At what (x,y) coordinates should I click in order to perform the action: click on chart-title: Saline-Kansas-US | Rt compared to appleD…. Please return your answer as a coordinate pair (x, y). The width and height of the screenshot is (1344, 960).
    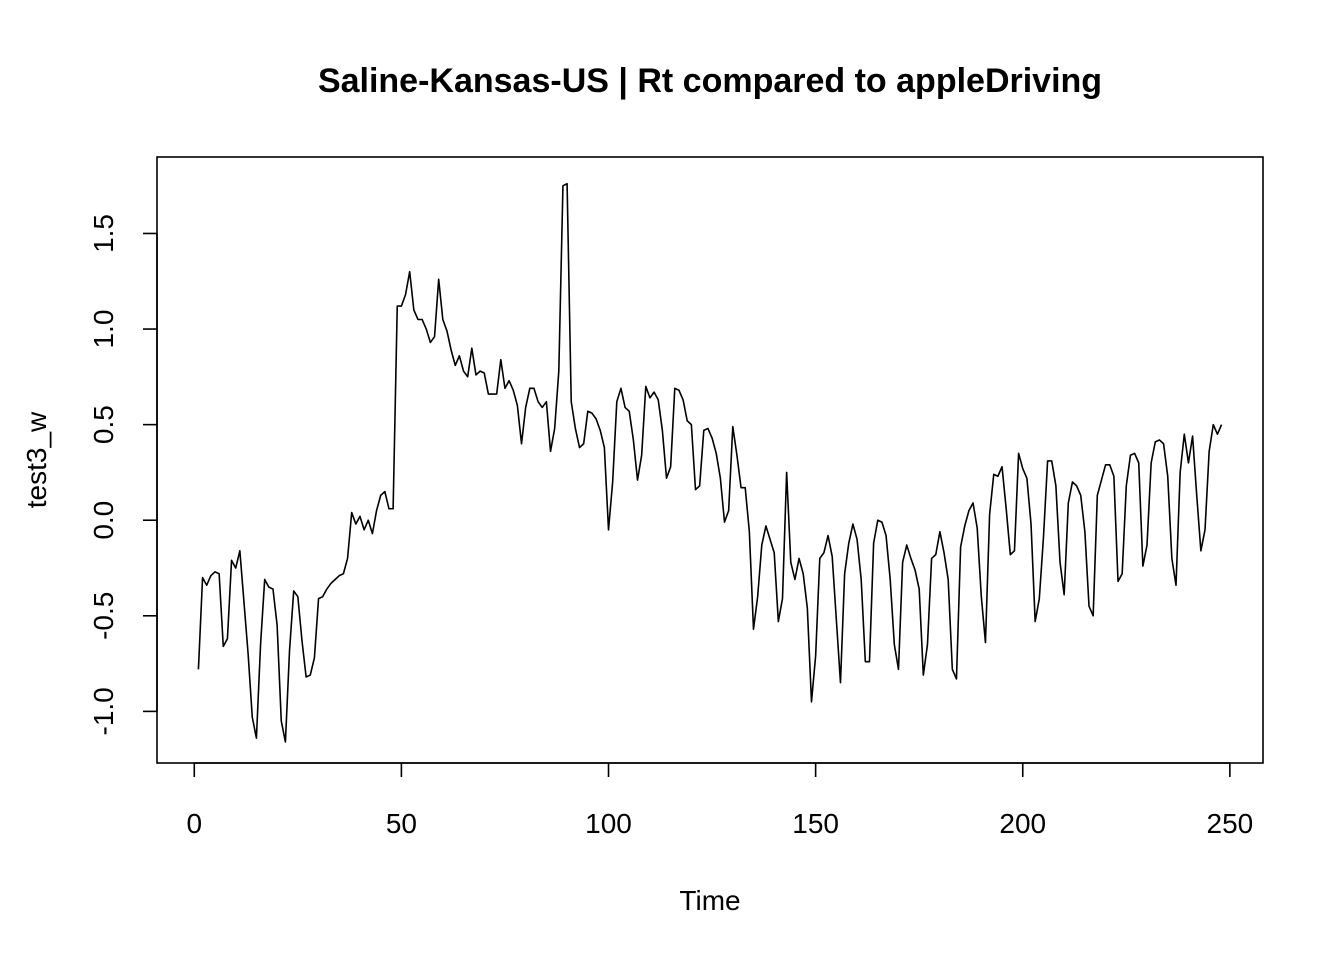
    Looking at the image, I should click on (710, 81).